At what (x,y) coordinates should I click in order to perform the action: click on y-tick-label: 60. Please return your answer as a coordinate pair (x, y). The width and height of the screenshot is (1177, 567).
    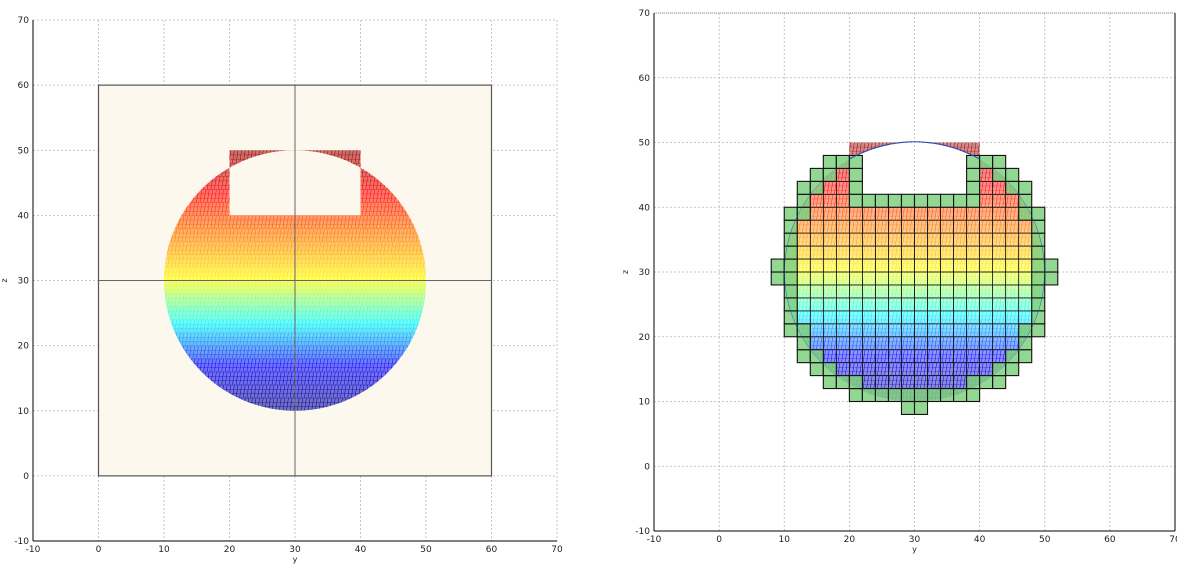
    Looking at the image, I should click on (24, 86).